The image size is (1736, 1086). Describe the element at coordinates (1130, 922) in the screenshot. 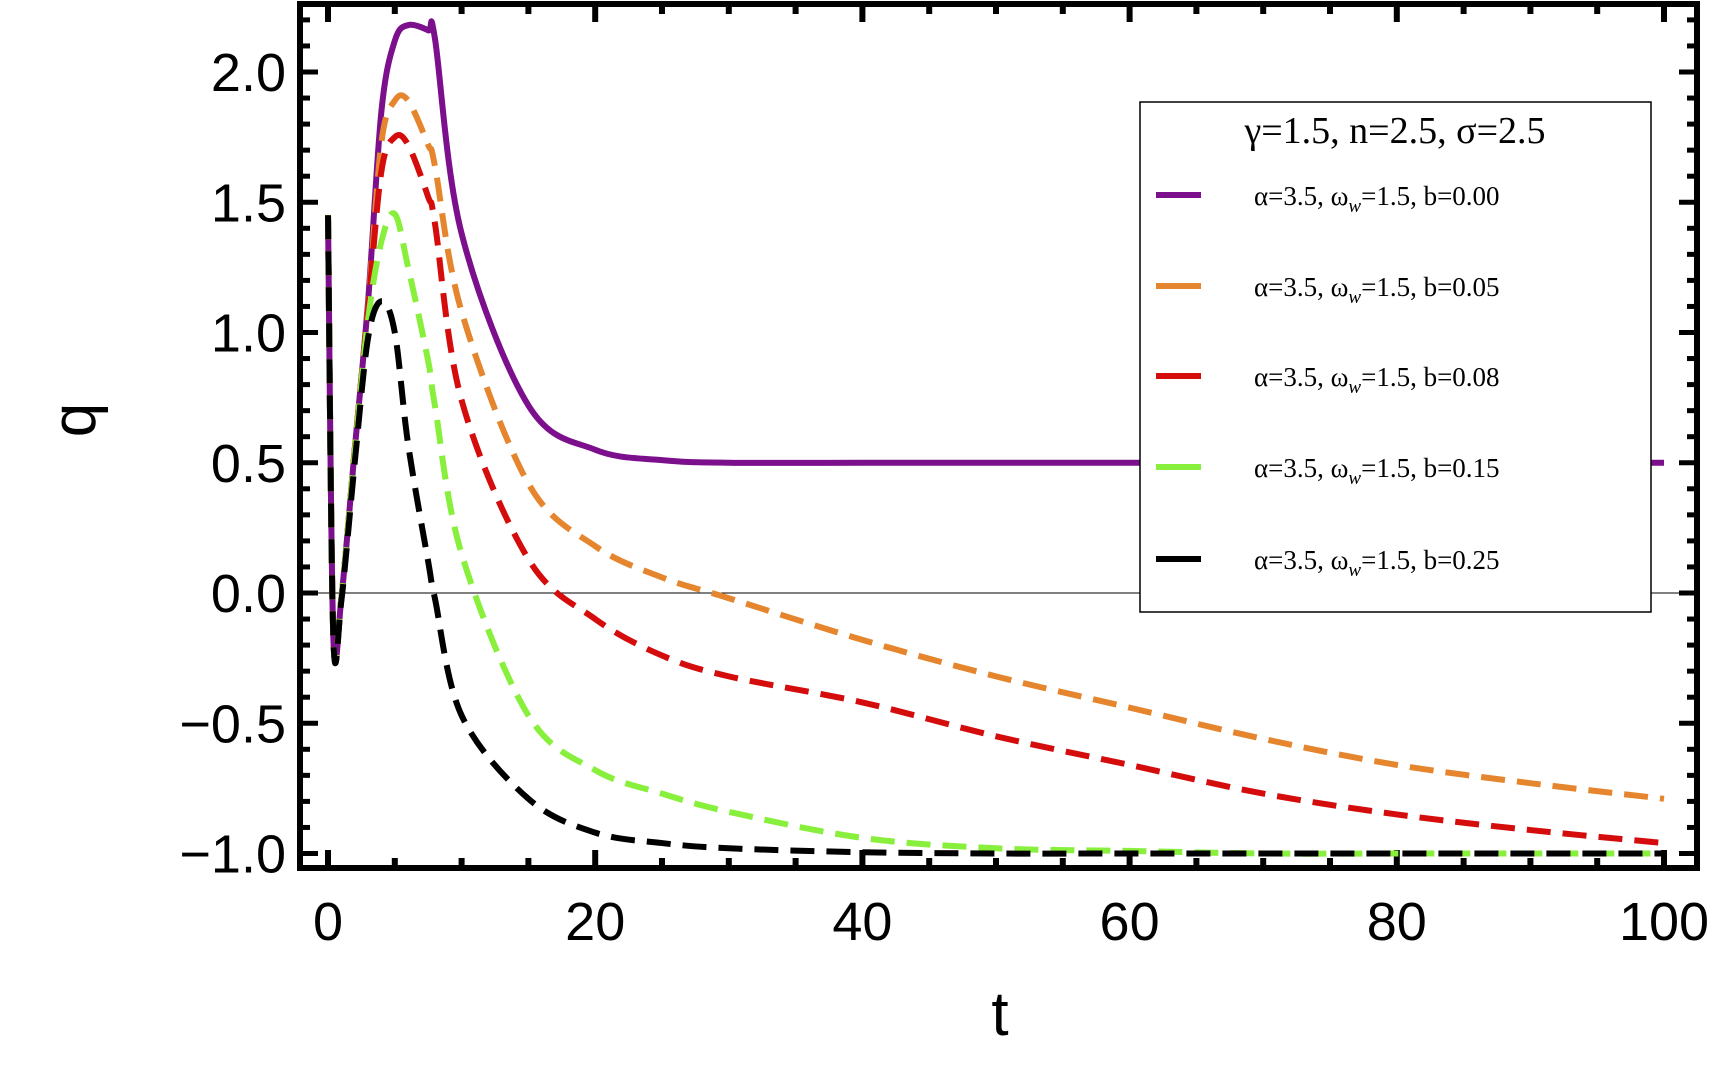

I see `x-tick-label: 60` at that location.